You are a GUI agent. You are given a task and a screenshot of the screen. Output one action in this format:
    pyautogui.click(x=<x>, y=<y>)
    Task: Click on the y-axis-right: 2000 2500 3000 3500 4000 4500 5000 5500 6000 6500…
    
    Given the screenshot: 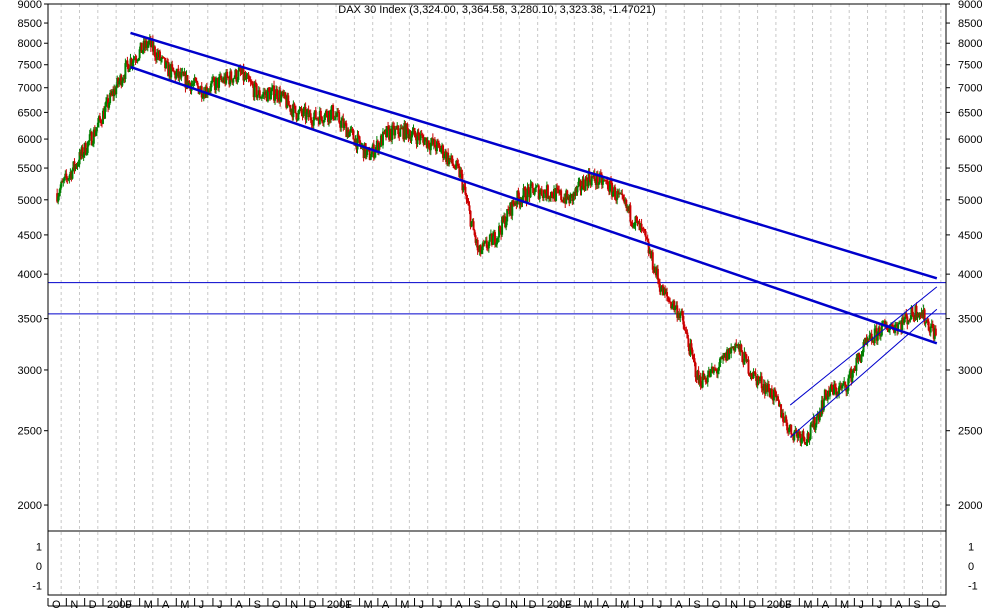 What is the action you would take?
    pyautogui.click(x=964, y=296)
    